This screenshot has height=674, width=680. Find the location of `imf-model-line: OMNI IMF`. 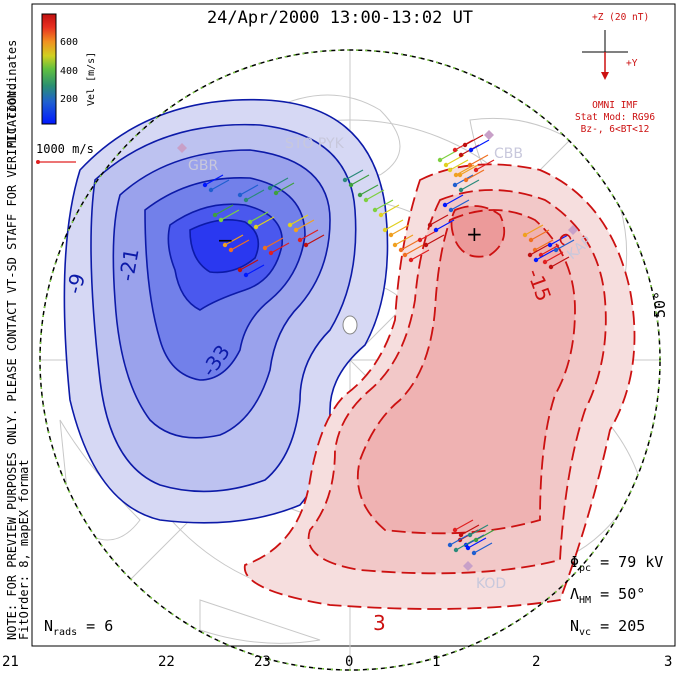

imf-model-line: OMNI IMF is located at coordinates (615, 105).